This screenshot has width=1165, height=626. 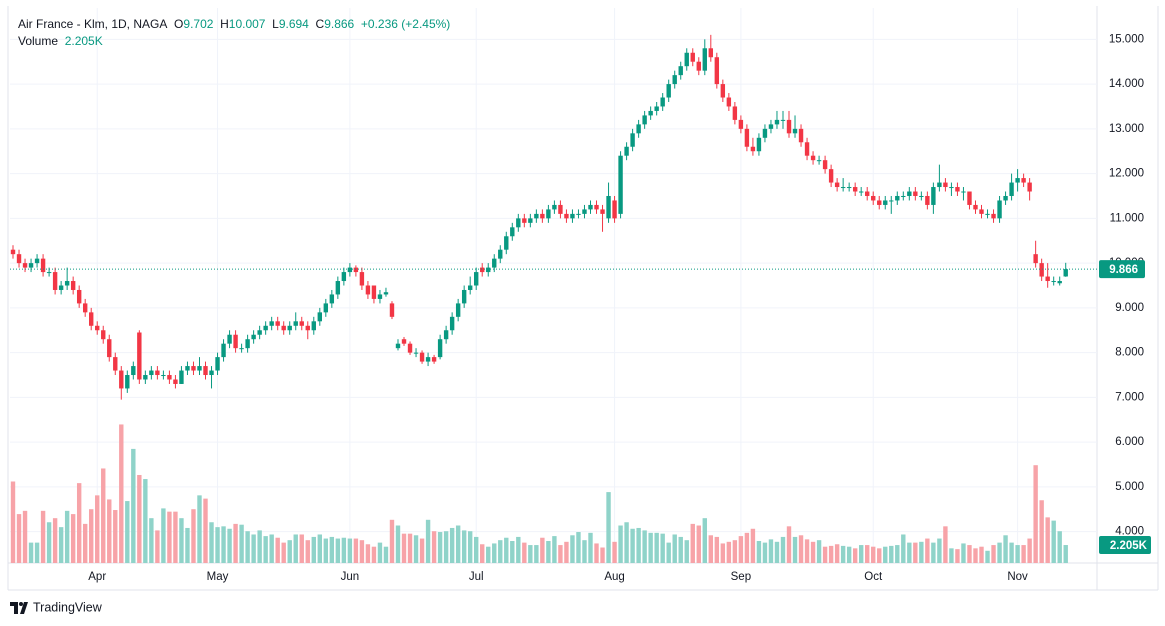 What do you see at coordinates (97, 577) in the screenshot?
I see `x-tick-label: Apr` at bounding box center [97, 577].